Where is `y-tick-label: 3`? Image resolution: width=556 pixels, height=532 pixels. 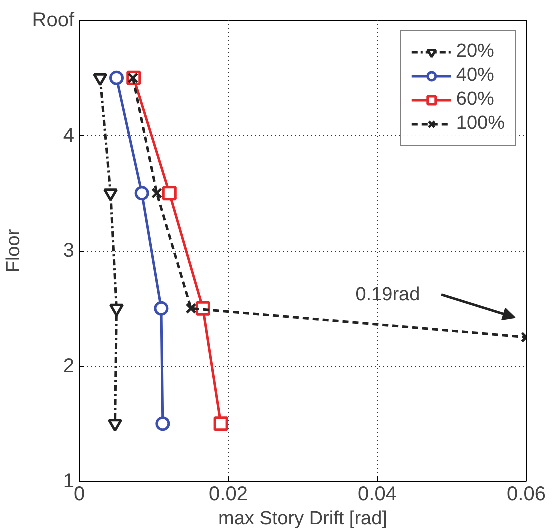 y-tick-label: 3 is located at coordinates (68, 251).